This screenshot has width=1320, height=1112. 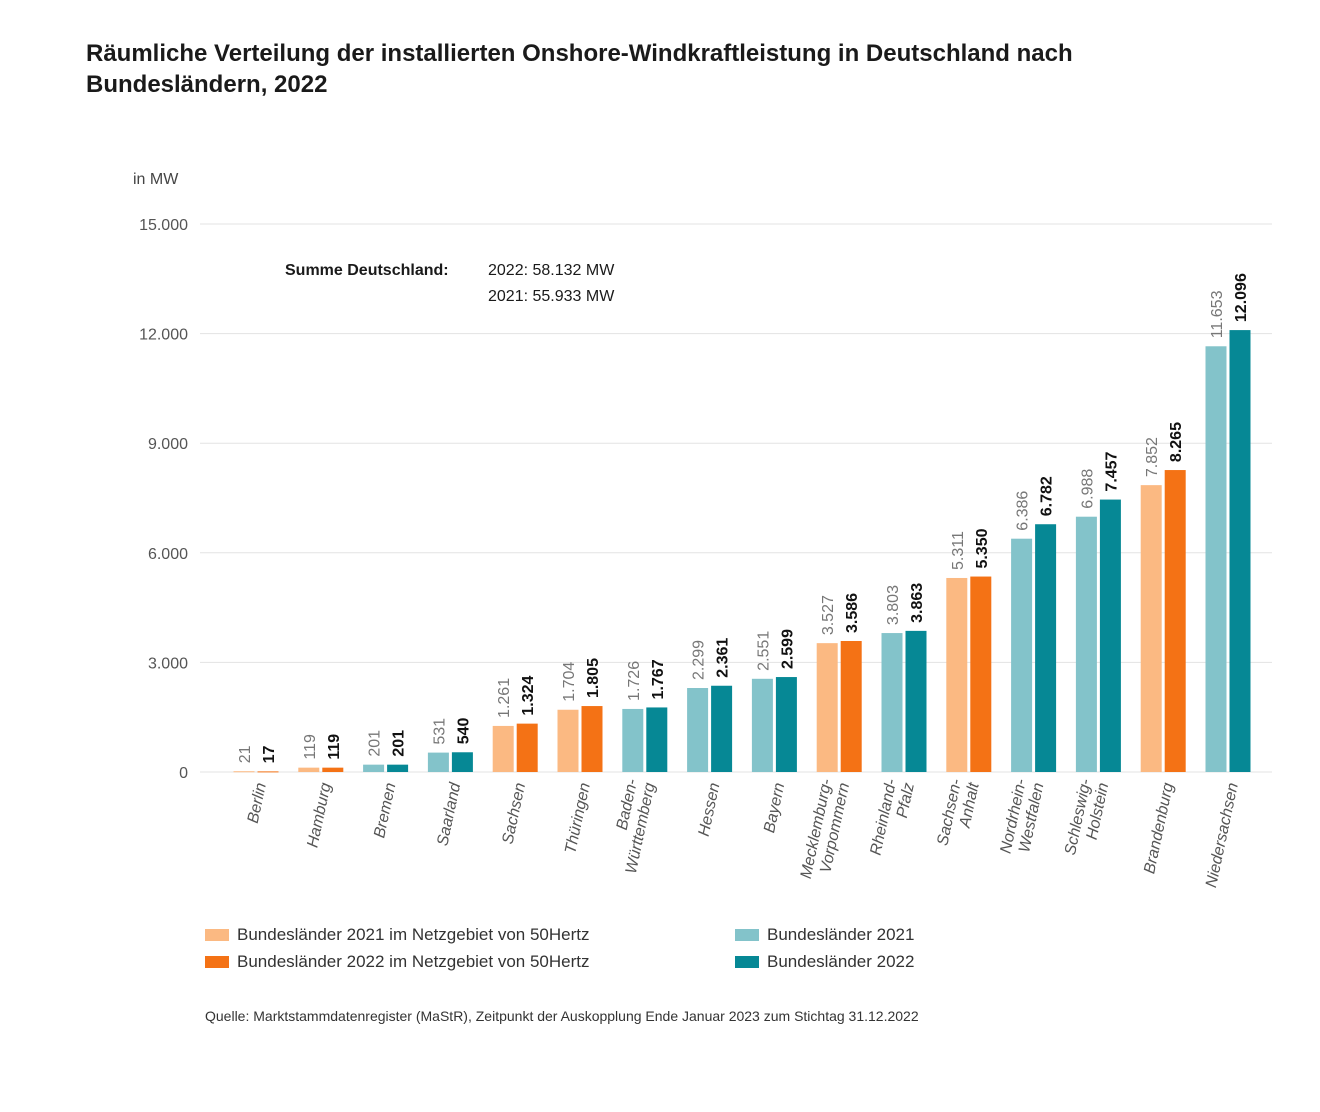 What do you see at coordinates (168, 663) in the screenshot?
I see `y-tick-label: 3.000` at bounding box center [168, 663].